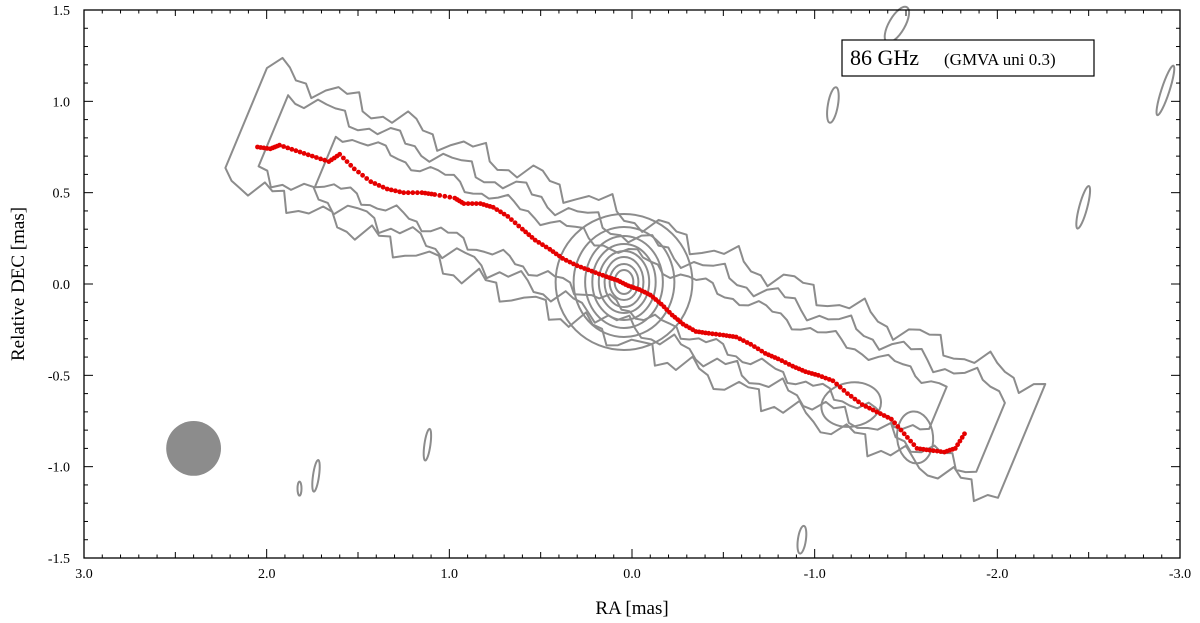 The image size is (1200, 623). I want to click on annotation-detail: (GMVA uni 0.3), so click(1000, 59).